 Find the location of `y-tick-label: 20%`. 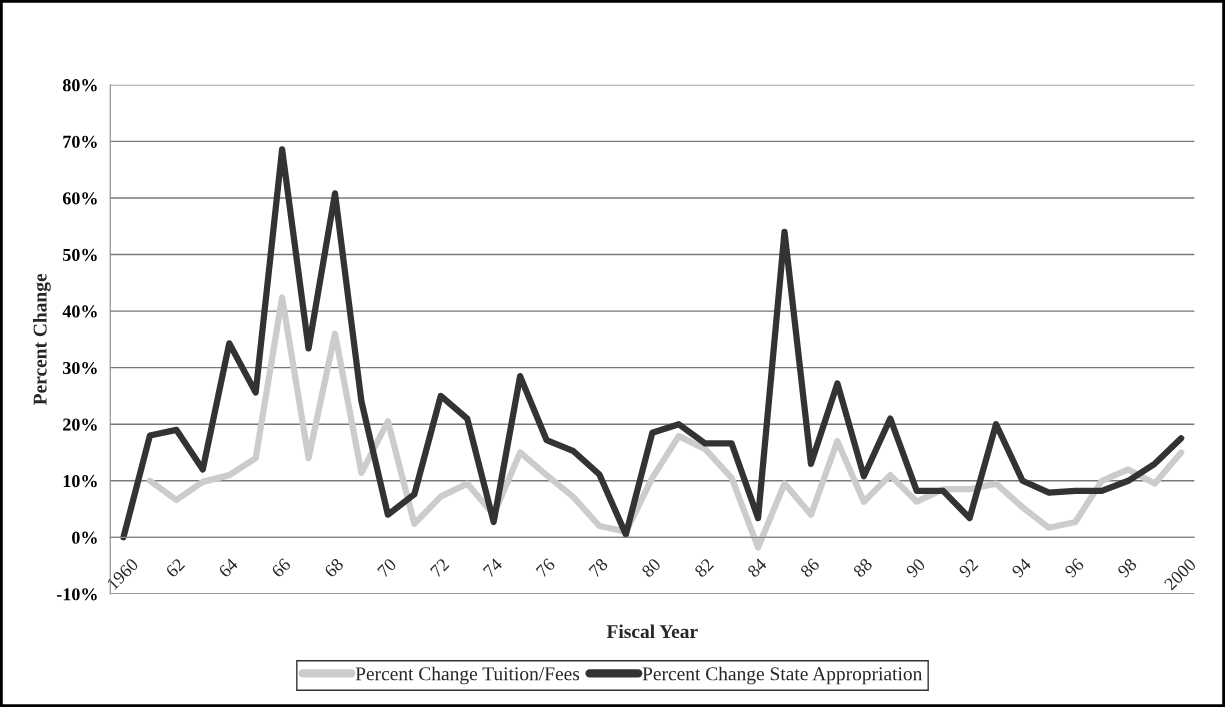

y-tick-label: 20% is located at coordinates (80, 424).